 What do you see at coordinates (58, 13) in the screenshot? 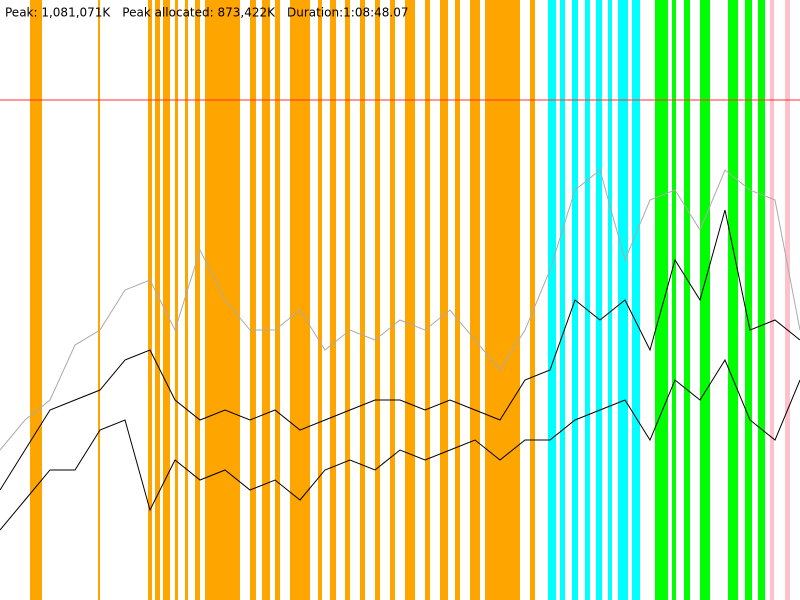
I see `header-stat: Peak: 1,081,071K` at bounding box center [58, 13].